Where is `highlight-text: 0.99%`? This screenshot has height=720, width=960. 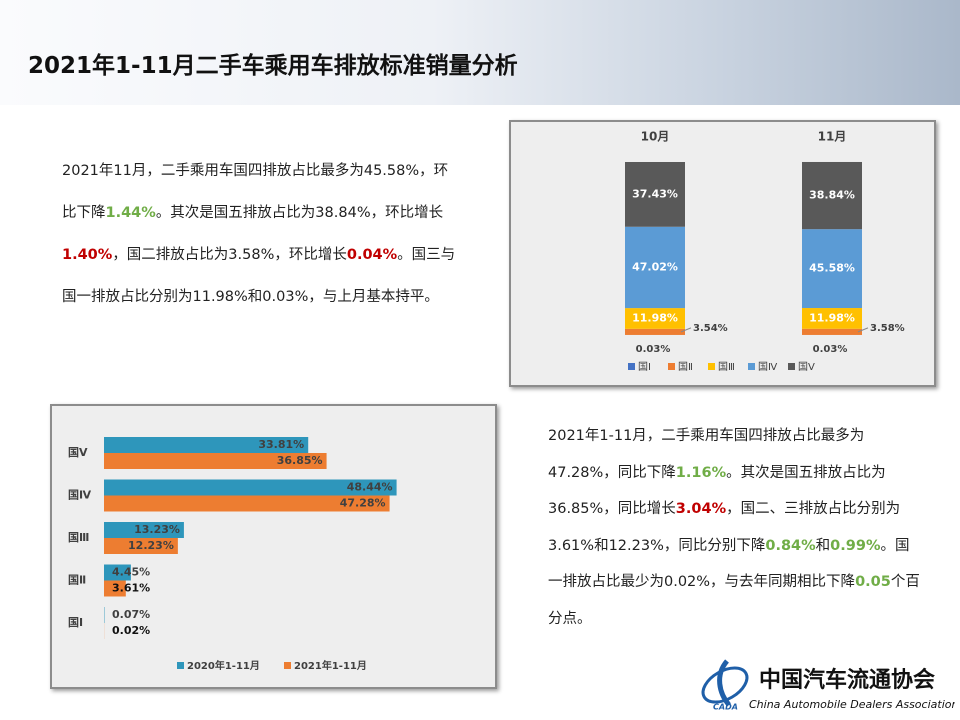 highlight-text: 0.99% is located at coordinates (855, 545).